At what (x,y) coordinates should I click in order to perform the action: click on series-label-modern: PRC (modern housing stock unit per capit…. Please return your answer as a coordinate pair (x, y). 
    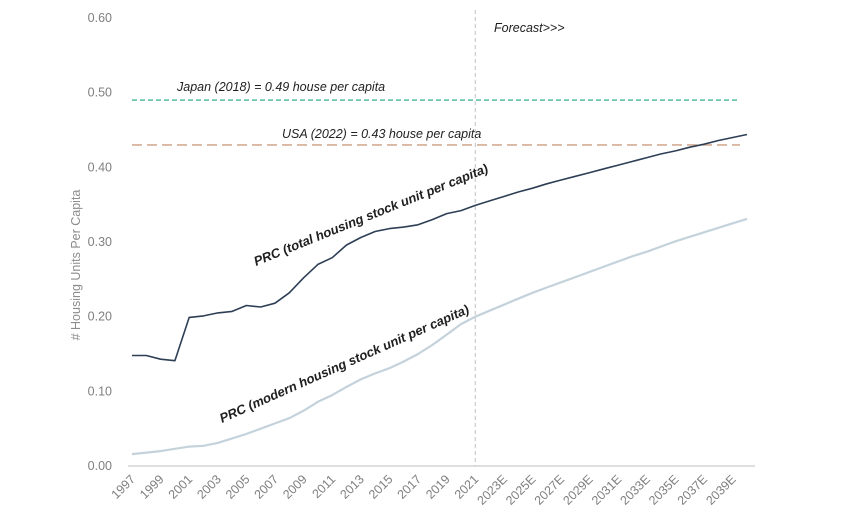
    Looking at the image, I should click on (344, 364).